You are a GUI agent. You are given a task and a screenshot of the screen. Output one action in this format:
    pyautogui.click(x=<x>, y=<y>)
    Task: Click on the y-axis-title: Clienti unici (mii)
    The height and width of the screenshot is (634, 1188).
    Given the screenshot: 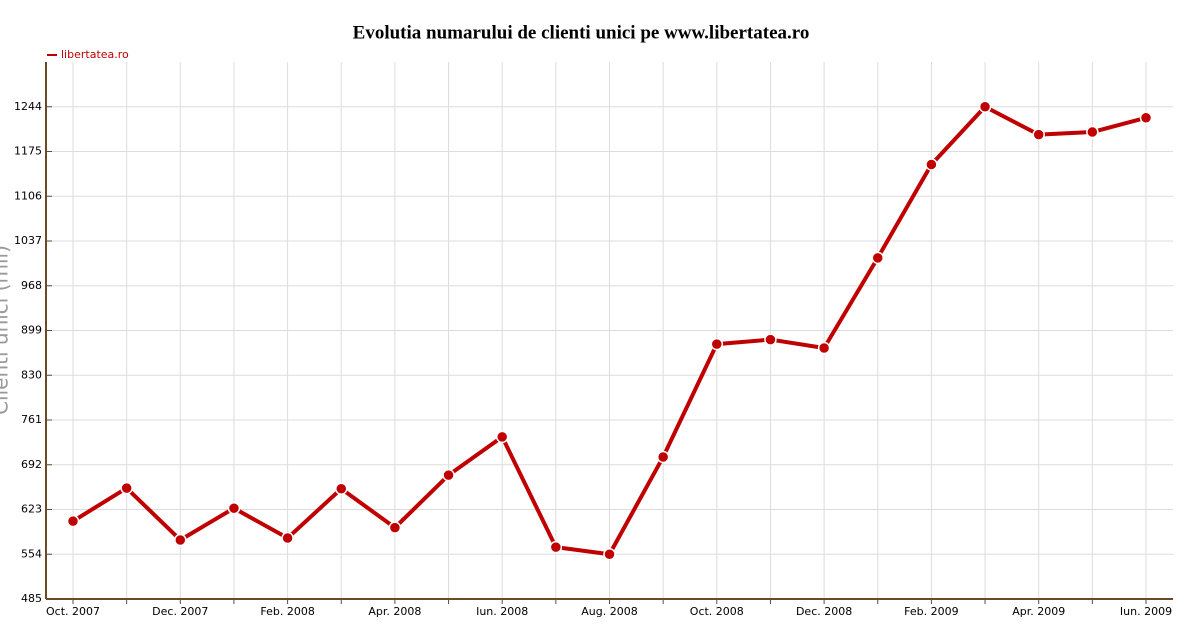 What is the action you would take?
    pyautogui.click(x=6, y=330)
    